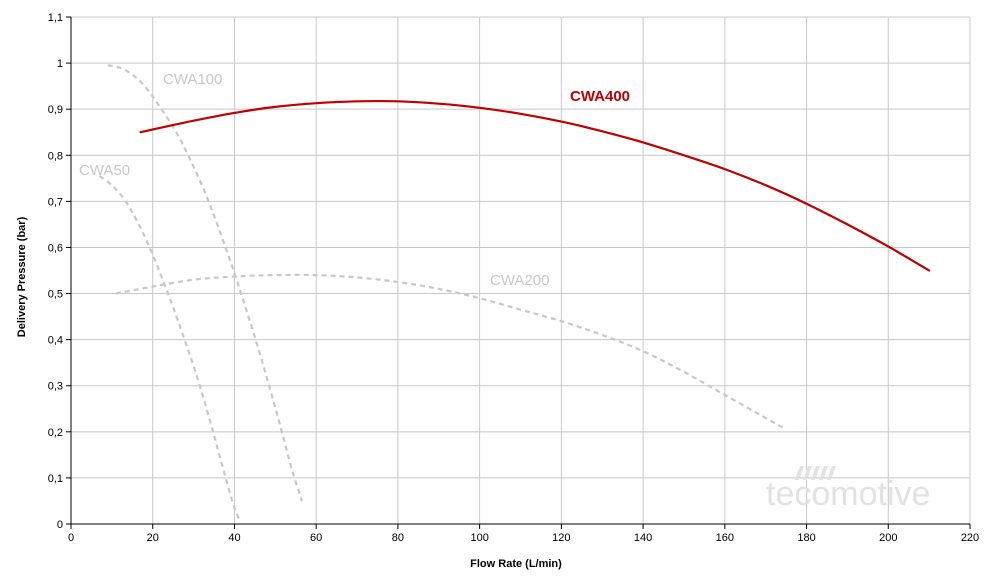 The height and width of the screenshot is (585, 1000). I want to click on x-tick-label: 20, so click(153, 538).